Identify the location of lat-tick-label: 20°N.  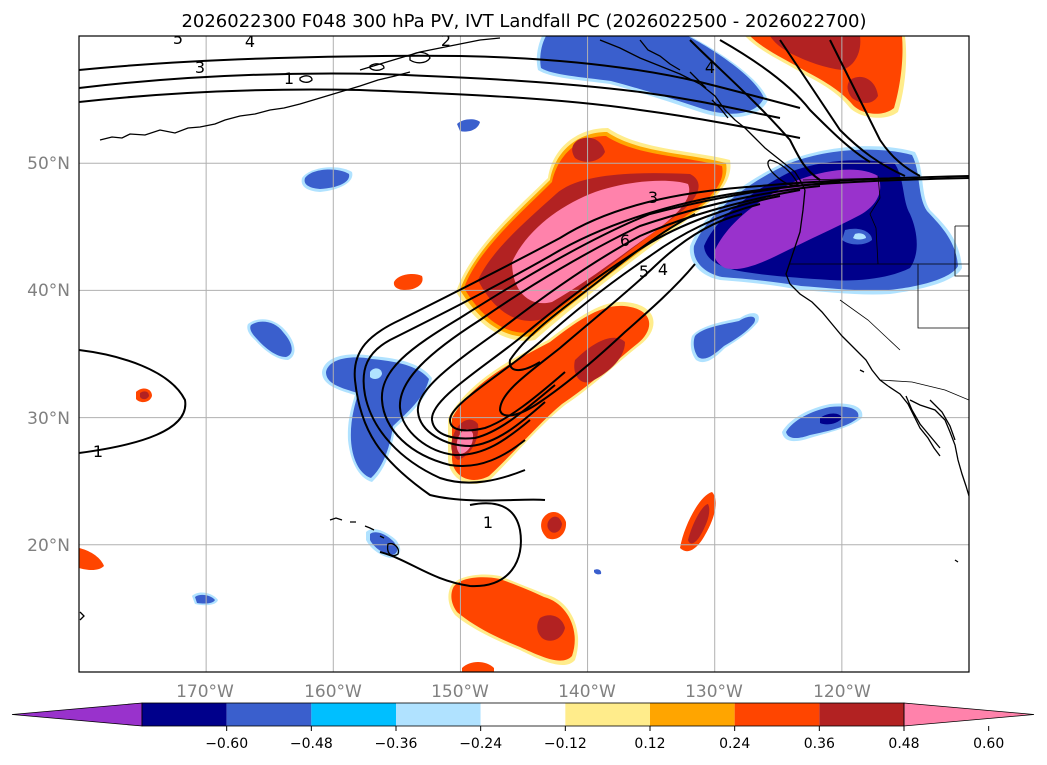
(48, 546).